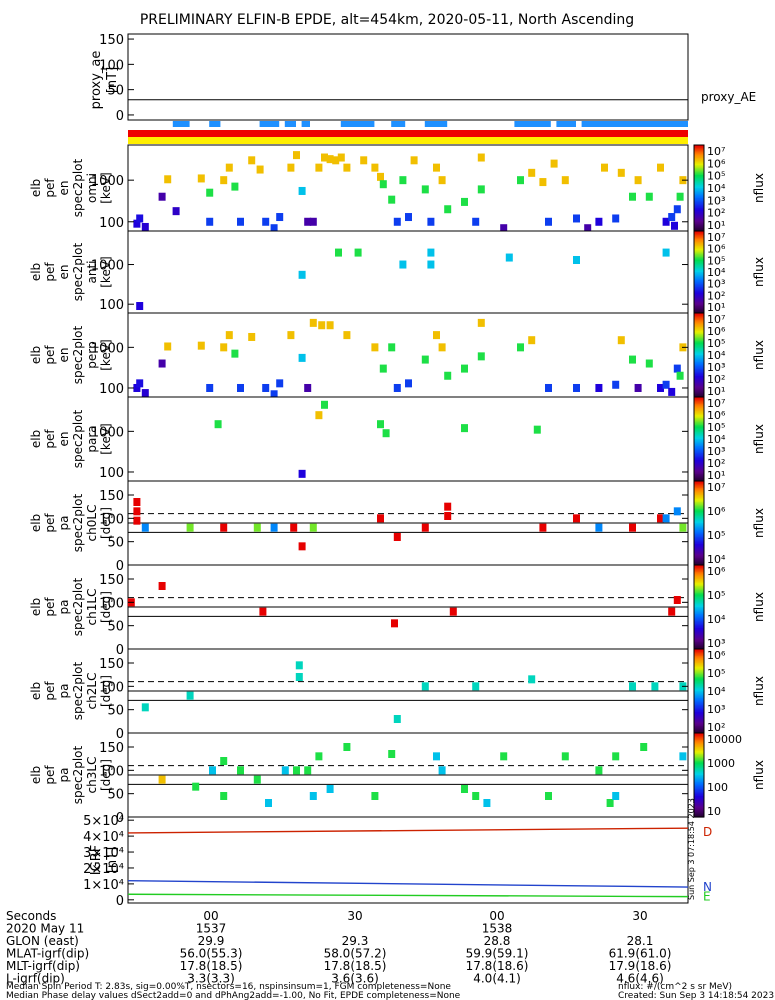 This screenshot has width=775, height=1000. Describe the element at coordinates (716, 673) in the screenshot. I see `pa-ch2lc-colorbar-tick: 10⁵` at that location.